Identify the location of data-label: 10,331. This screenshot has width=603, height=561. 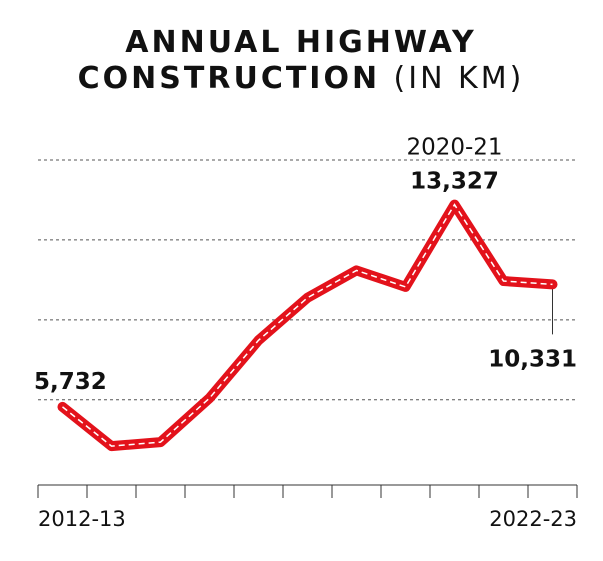
(532, 359).